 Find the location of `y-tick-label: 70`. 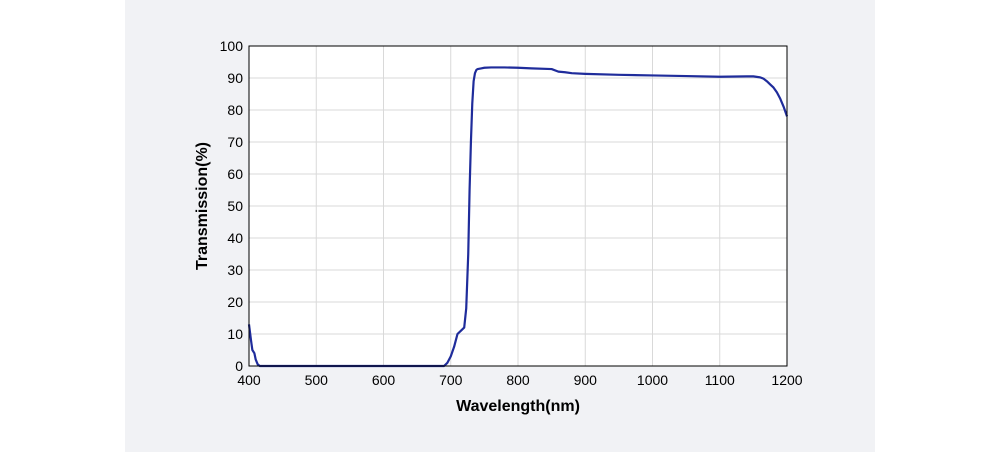

y-tick-label: 70 is located at coordinates (235, 142).